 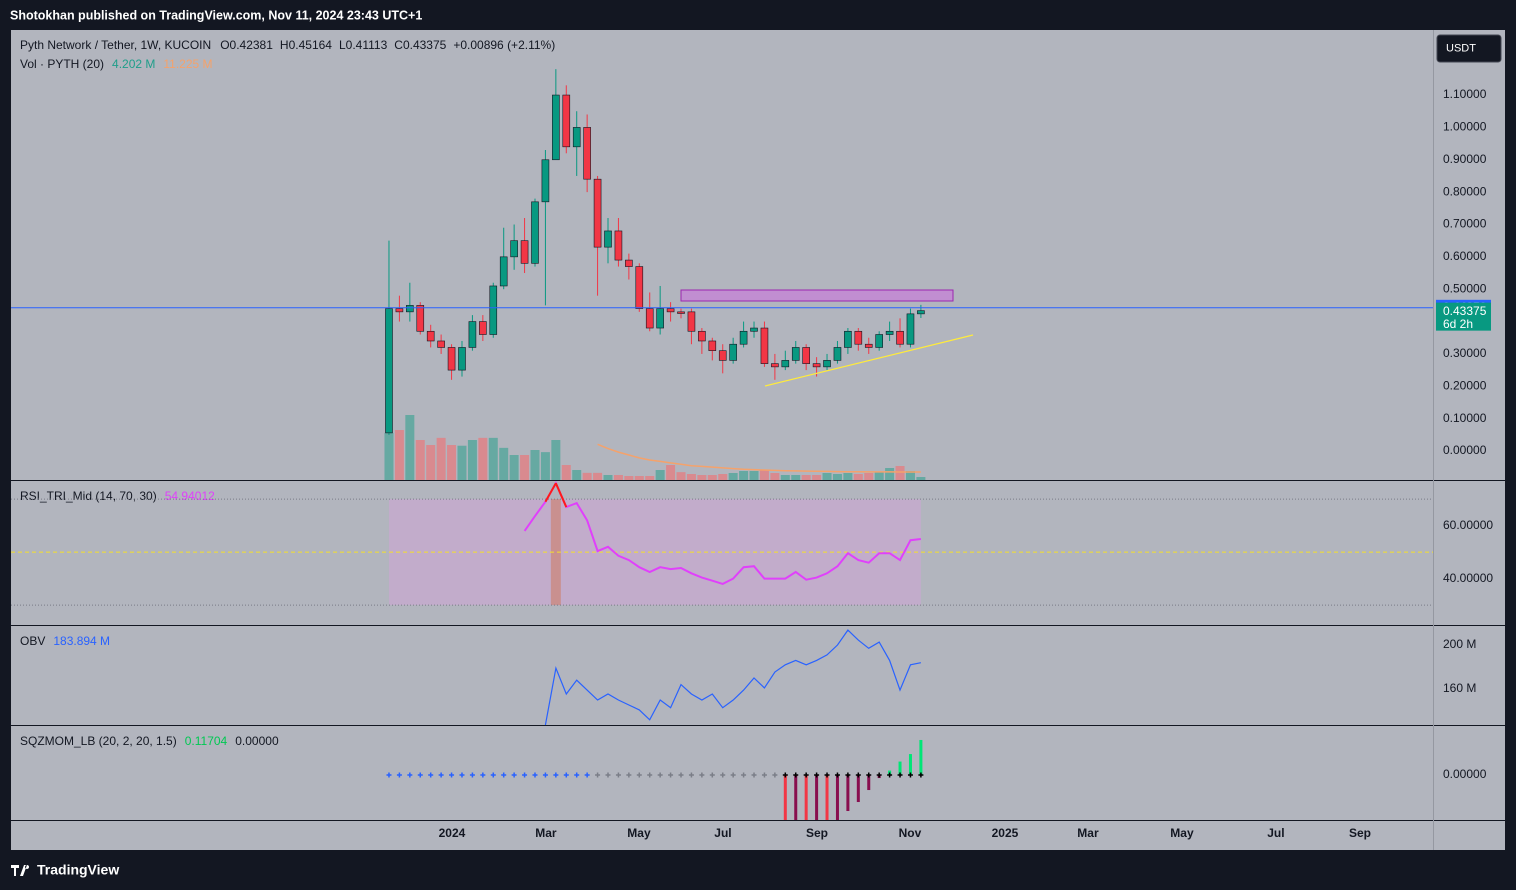 What do you see at coordinates (398, 45) in the screenshot?
I see `ohlc-key: C` at bounding box center [398, 45].